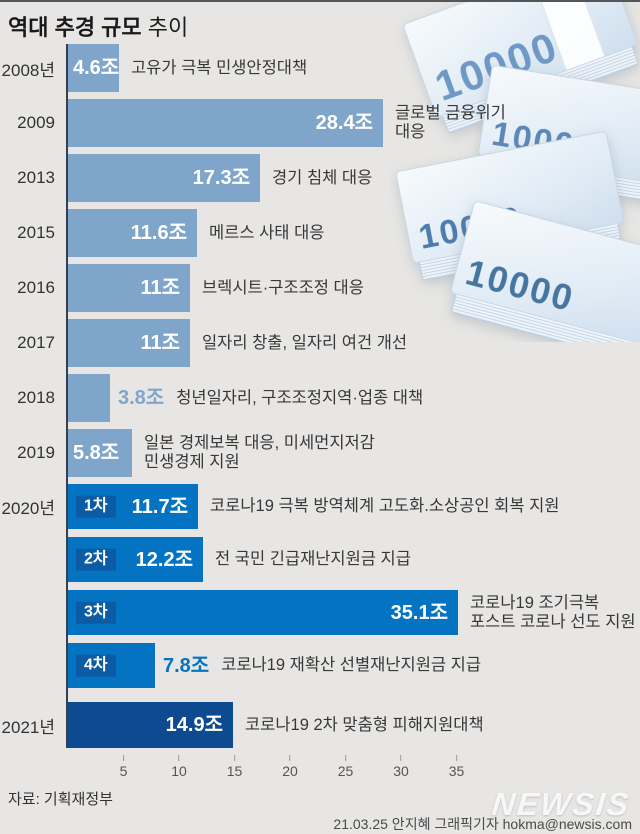 The height and width of the screenshot is (834, 640). I want to click on bar-description: 코로나19 2차 맞춤형 피해지원대책, so click(364, 724).